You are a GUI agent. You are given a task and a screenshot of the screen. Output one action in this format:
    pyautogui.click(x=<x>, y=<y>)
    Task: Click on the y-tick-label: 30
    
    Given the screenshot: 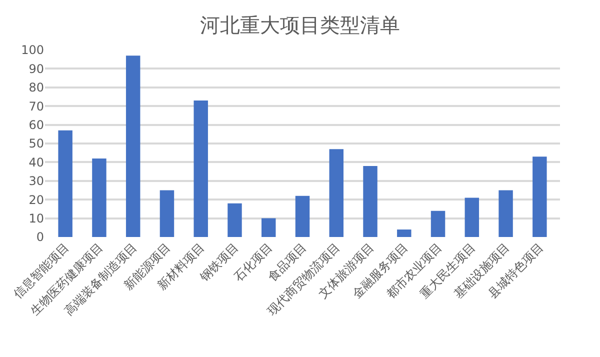 What is the action you would take?
    pyautogui.click(x=36, y=181)
    